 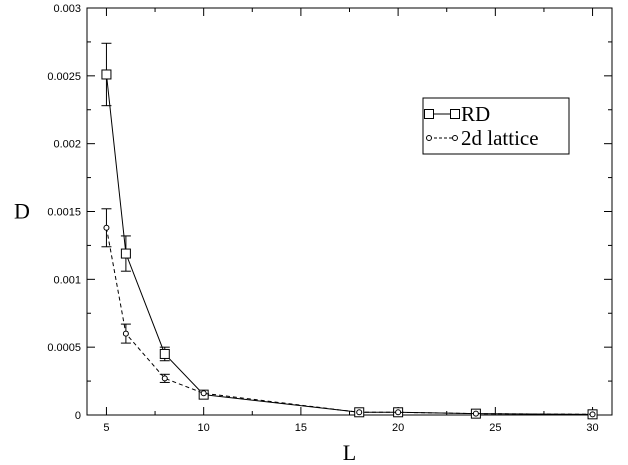 What do you see at coordinates (349, 452) in the screenshot?
I see `x-axis-title: L` at bounding box center [349, 452].